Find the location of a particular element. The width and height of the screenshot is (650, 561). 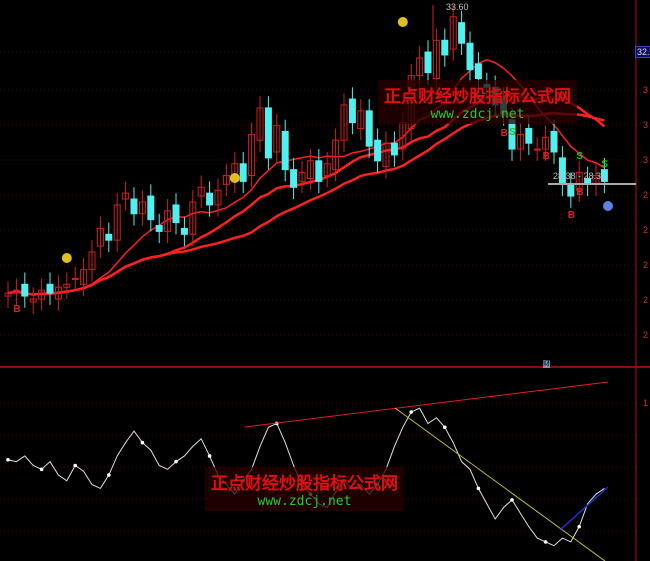

range-label: 28.38 - 28.31 is located at coordinates (580, 176).